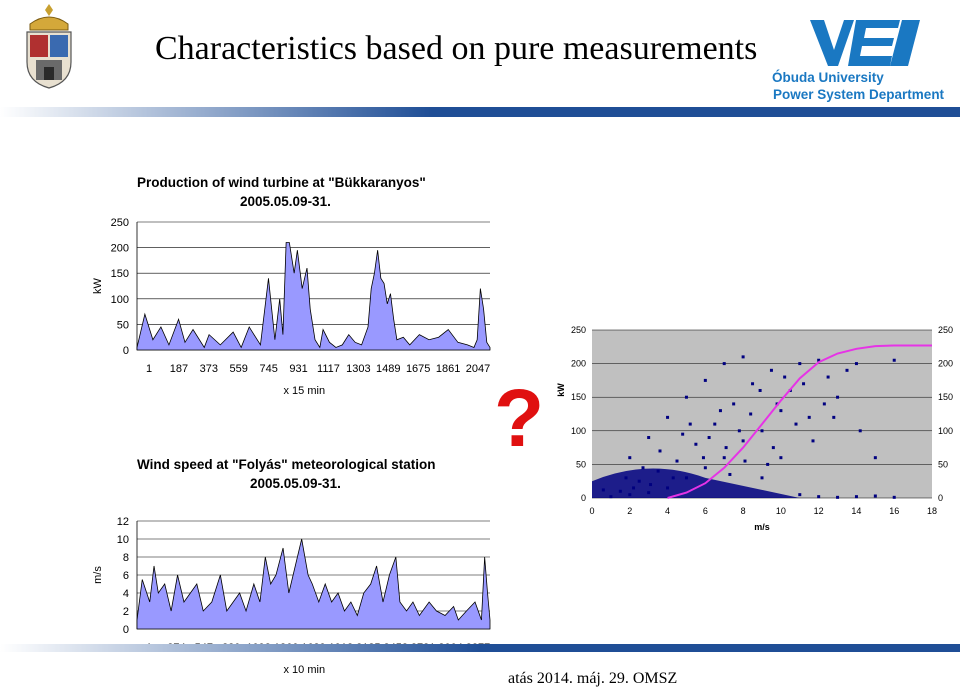 This screenshot has height=689, width=960. I want to click on footer-rule, so click(480, 648).